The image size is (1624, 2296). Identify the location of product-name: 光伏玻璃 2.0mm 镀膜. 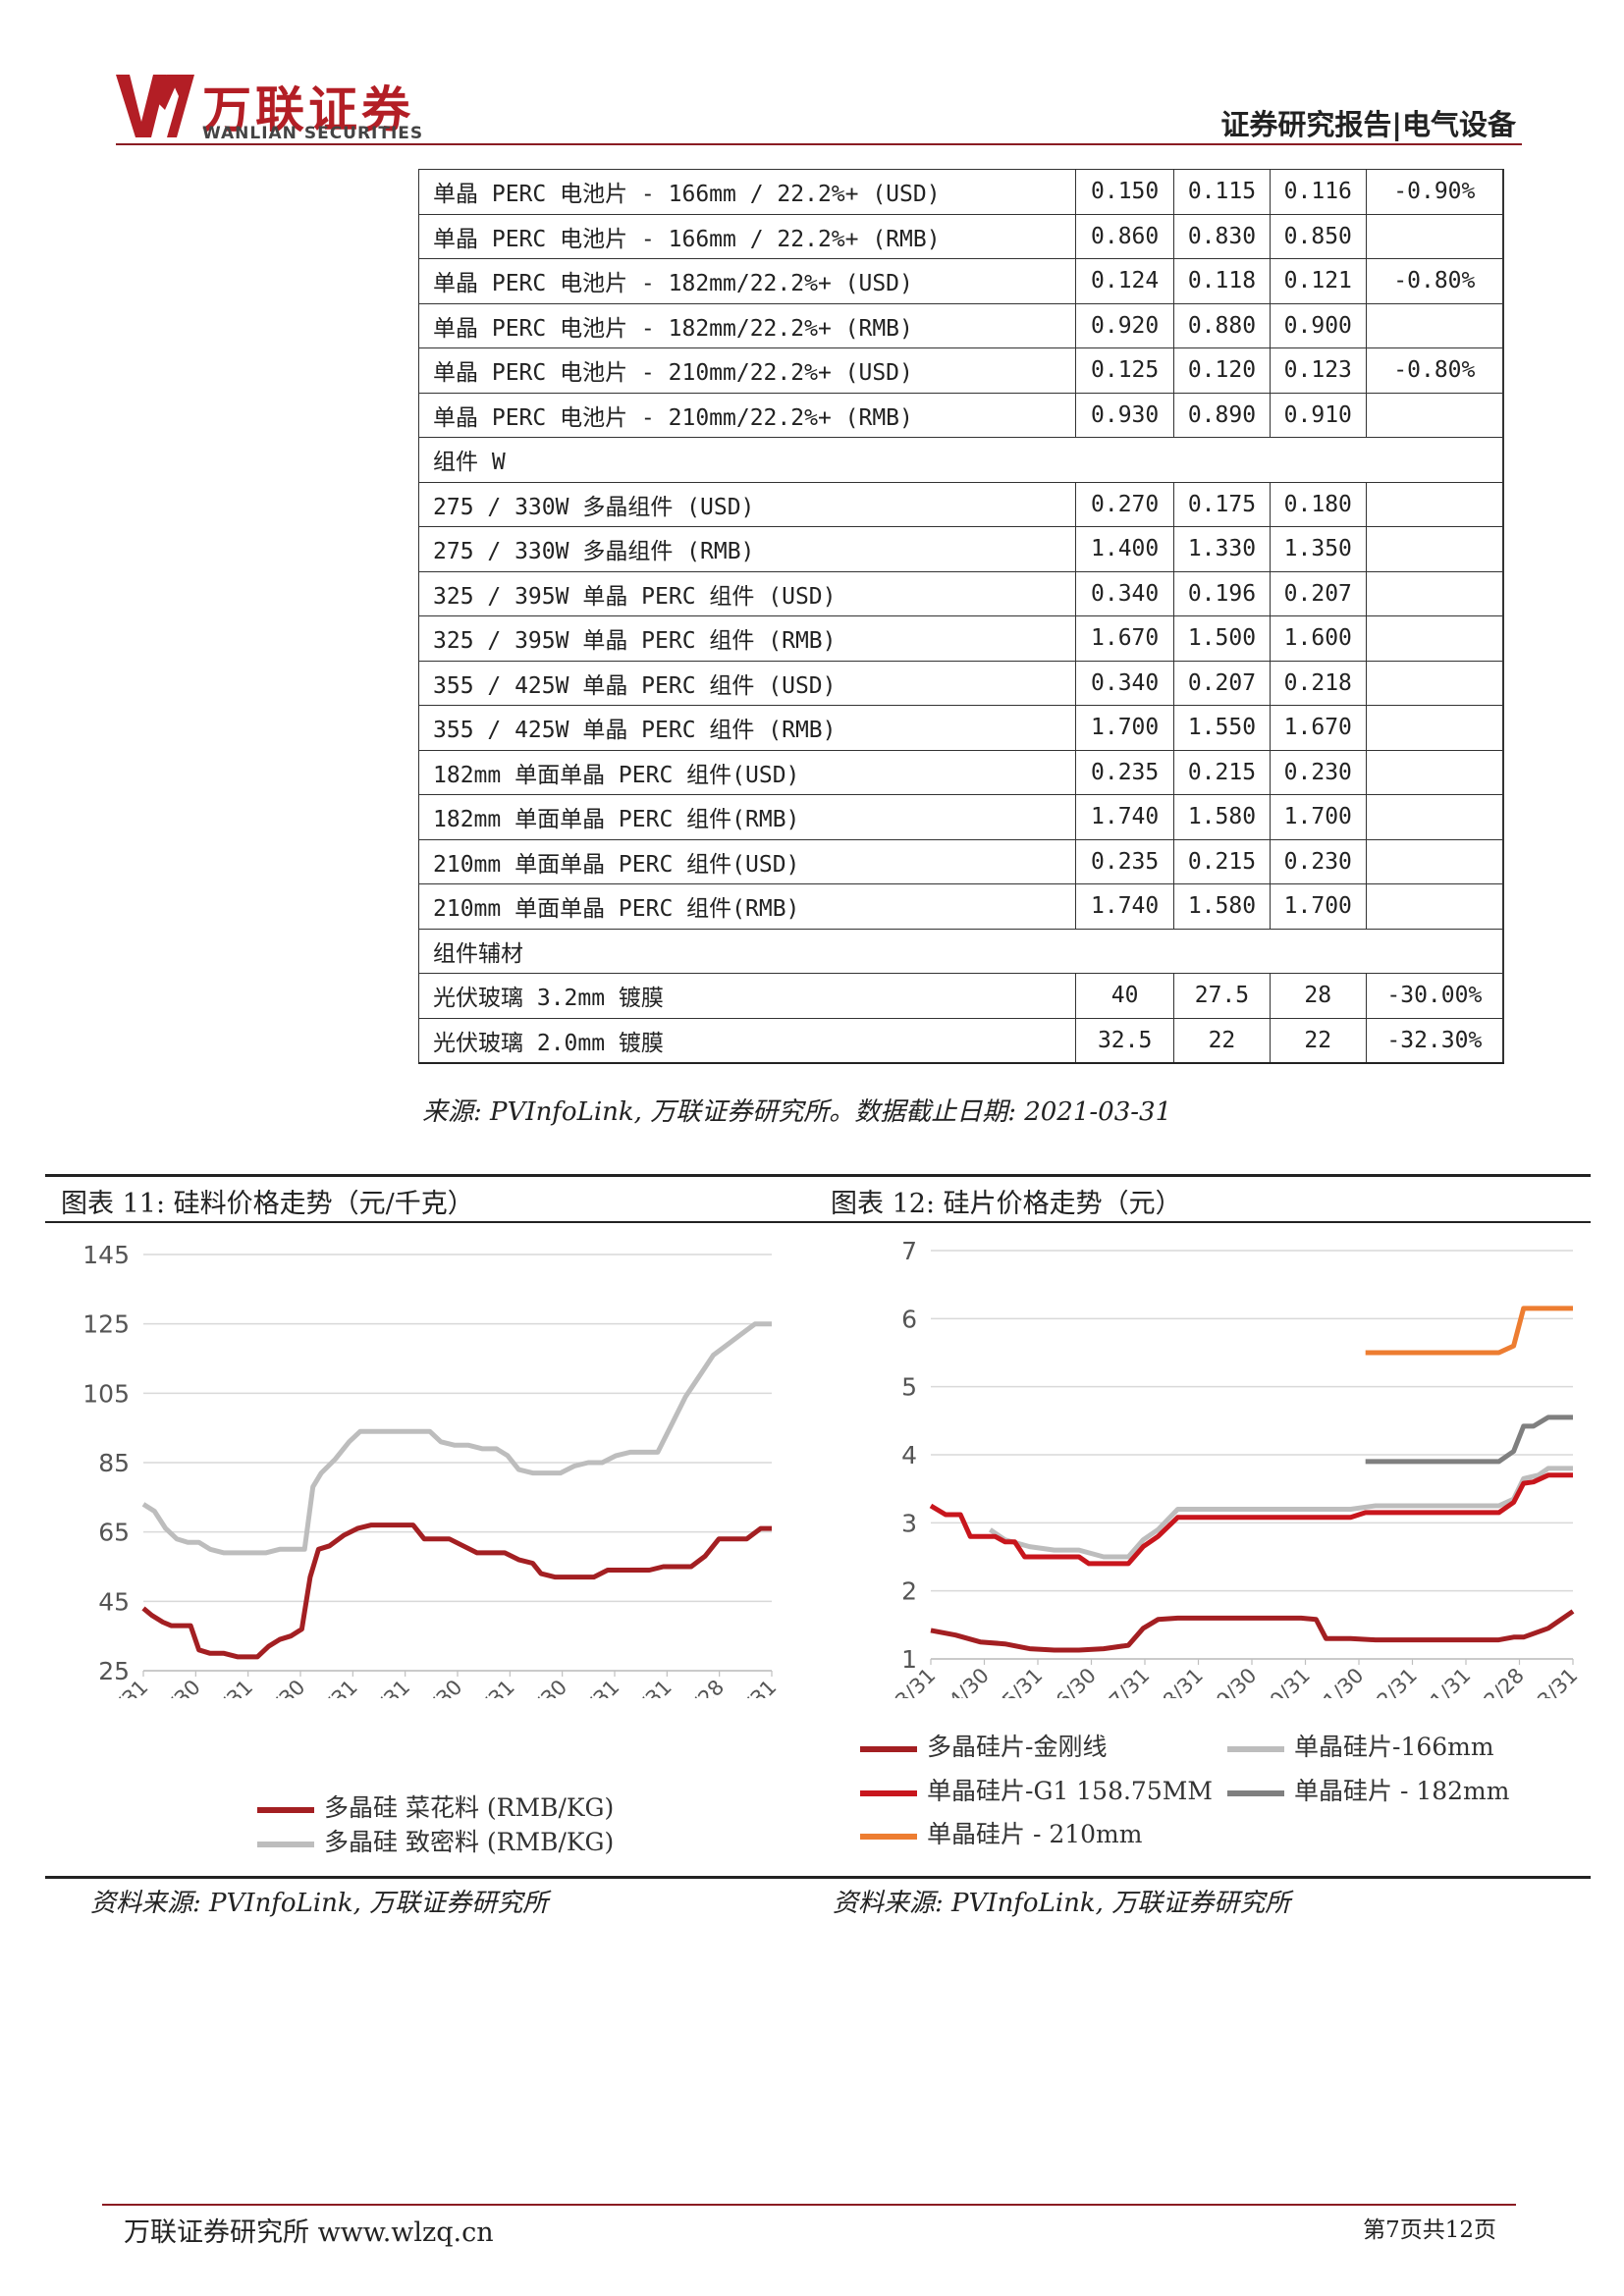
(747, 1041).